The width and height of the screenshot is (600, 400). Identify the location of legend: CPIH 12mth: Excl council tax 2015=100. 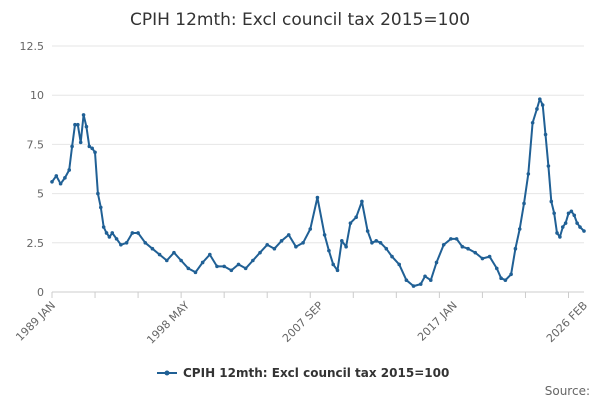
(303, 373).